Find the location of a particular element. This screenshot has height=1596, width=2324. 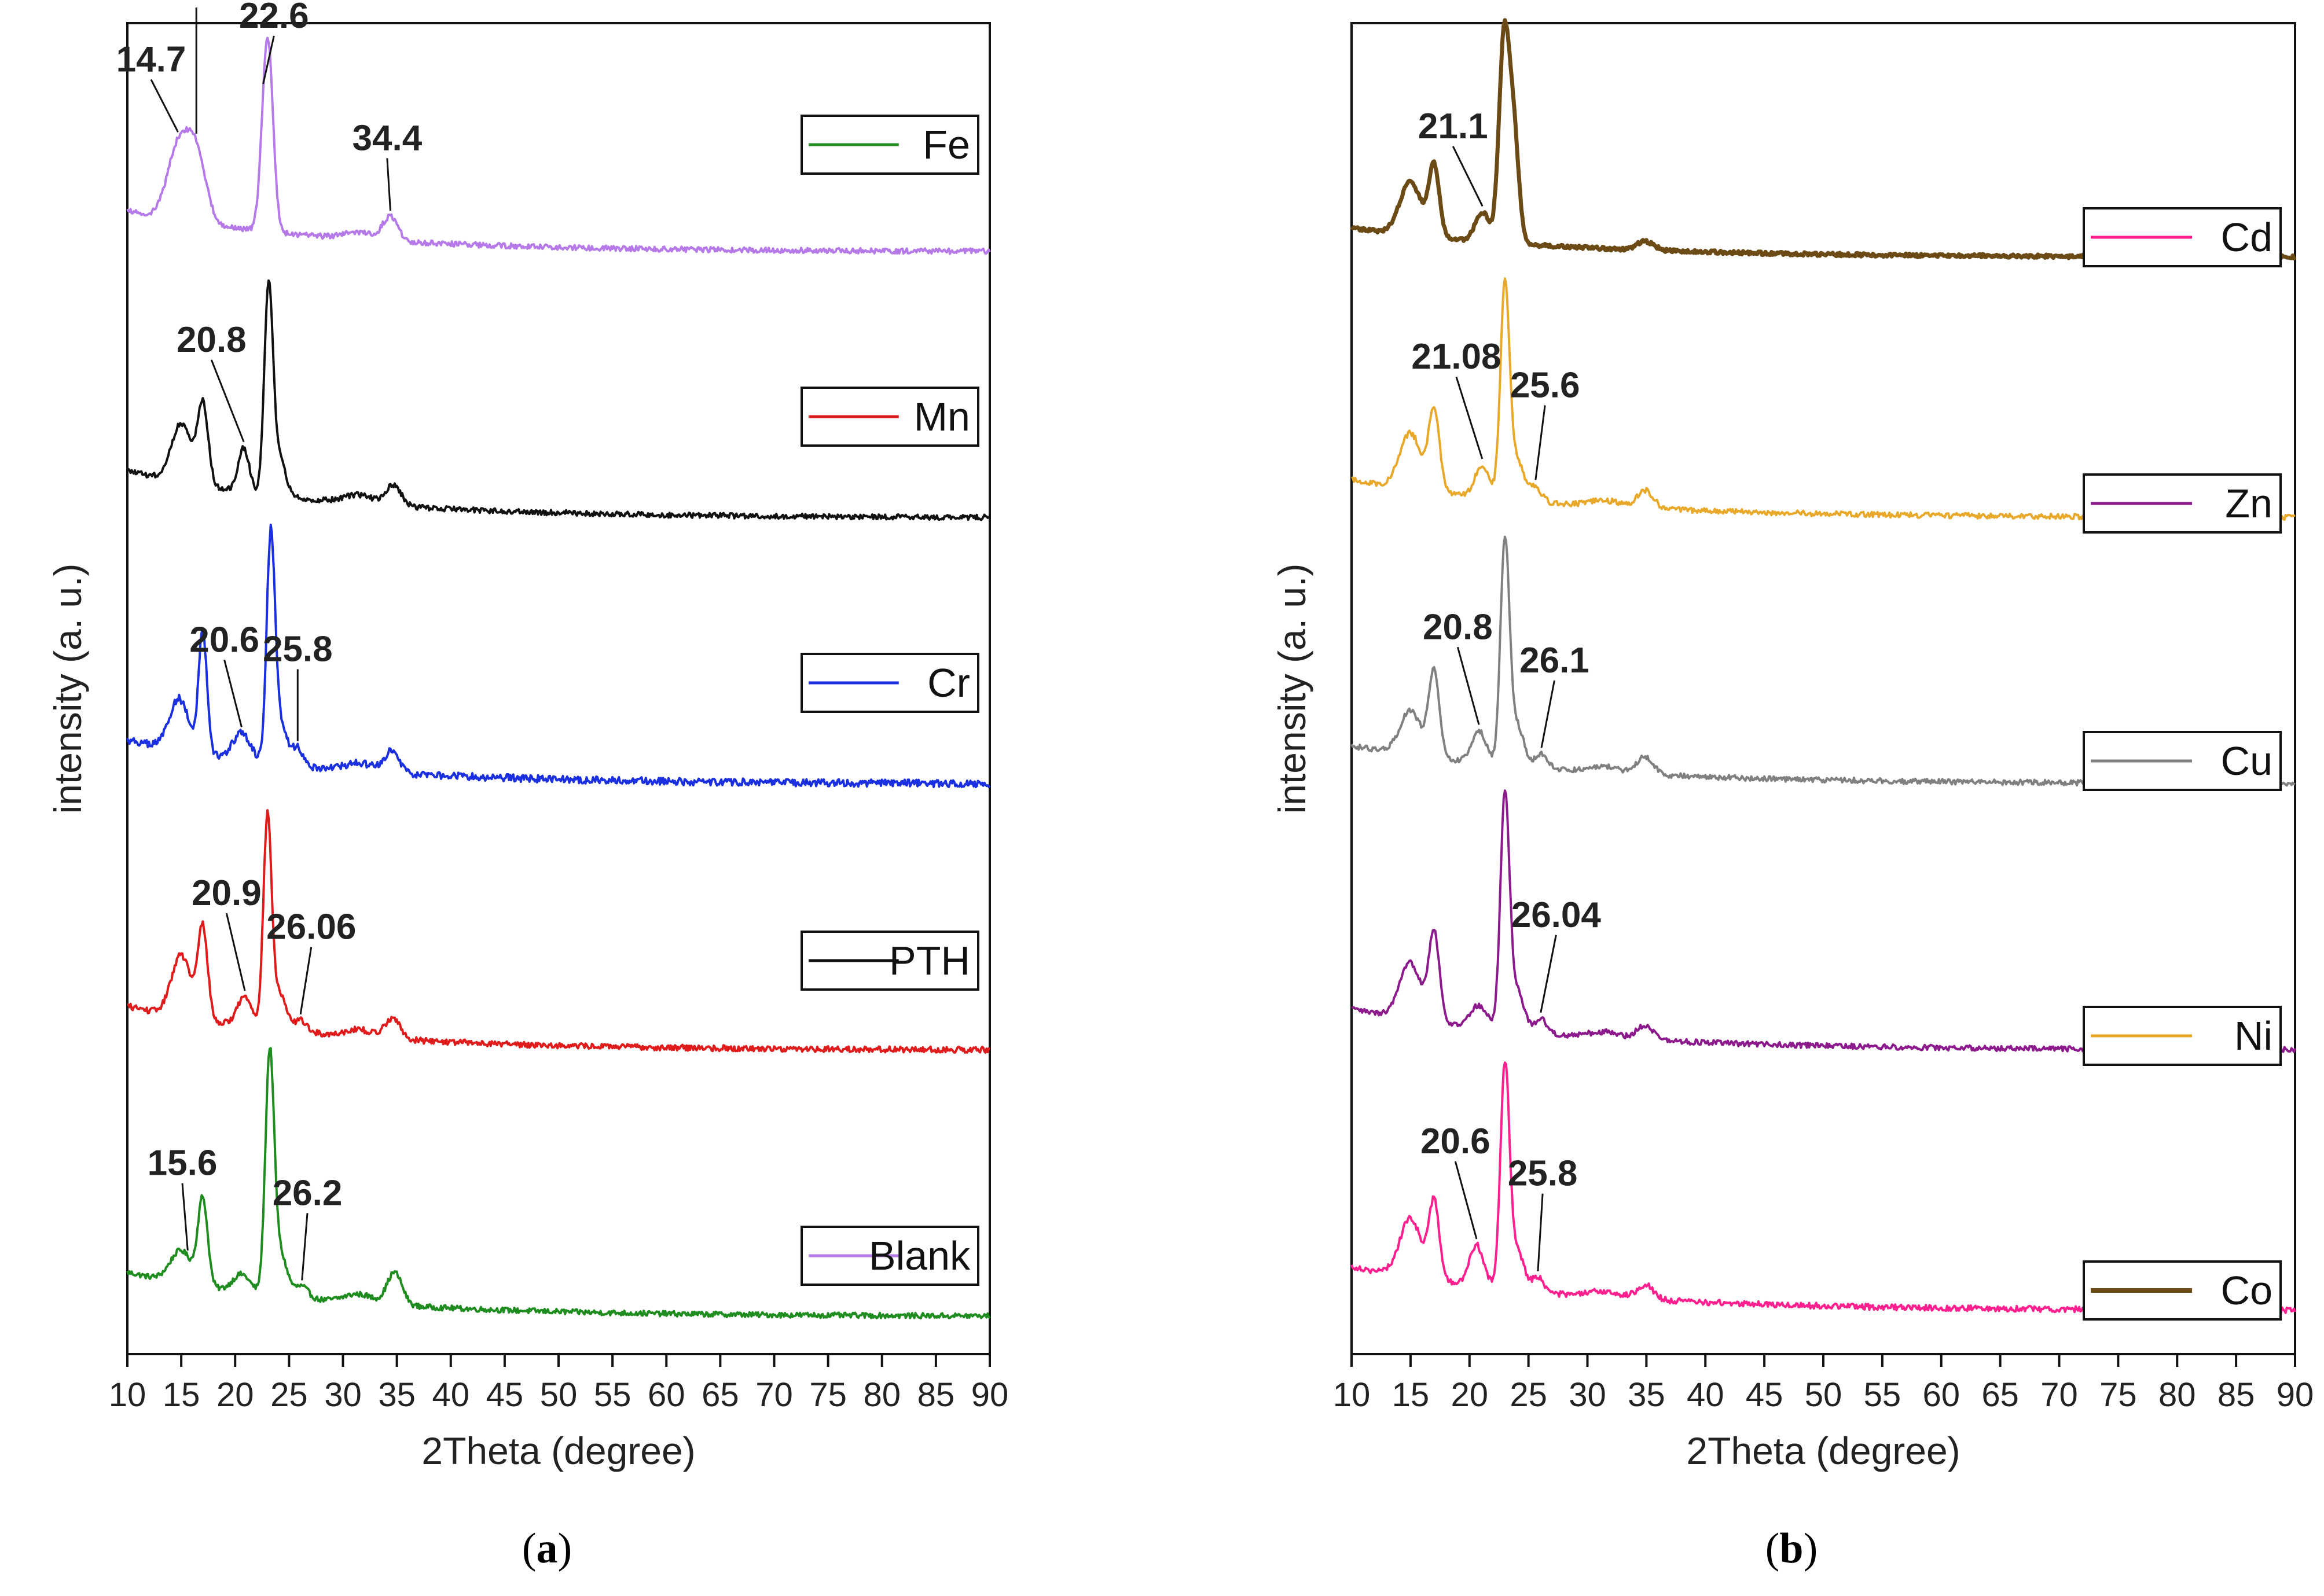

x-tick-label-a-70: 70 is located at coordinates (774, 1395).